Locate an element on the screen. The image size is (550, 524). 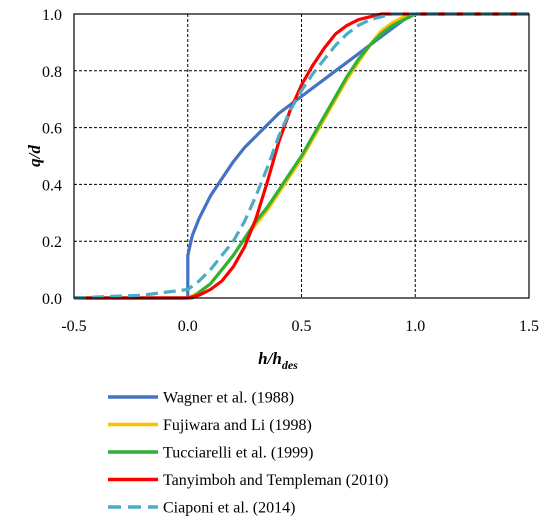
y-tick-label: 0.6 is located at coordinates (52, 129).